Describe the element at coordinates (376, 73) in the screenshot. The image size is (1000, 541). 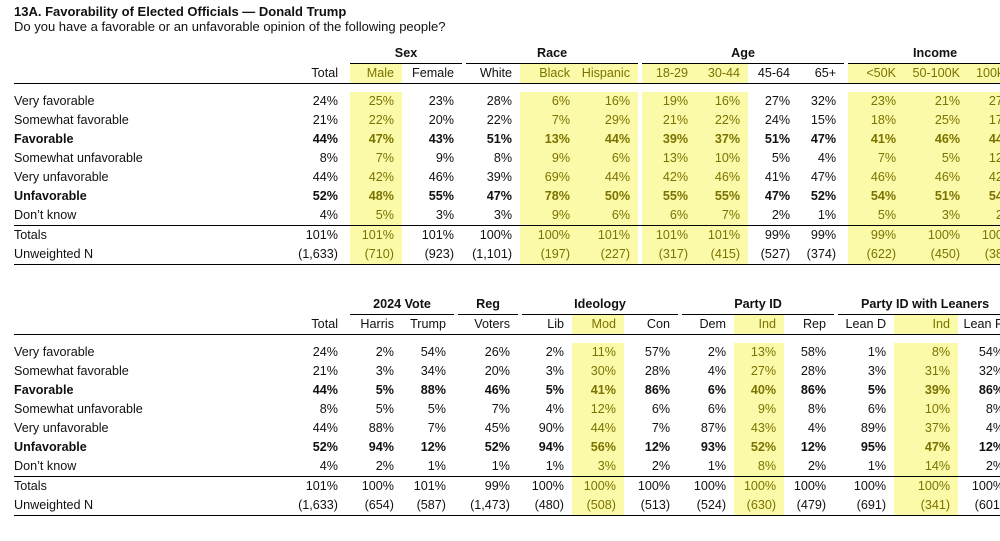
I see `column-header: Male` at that location.